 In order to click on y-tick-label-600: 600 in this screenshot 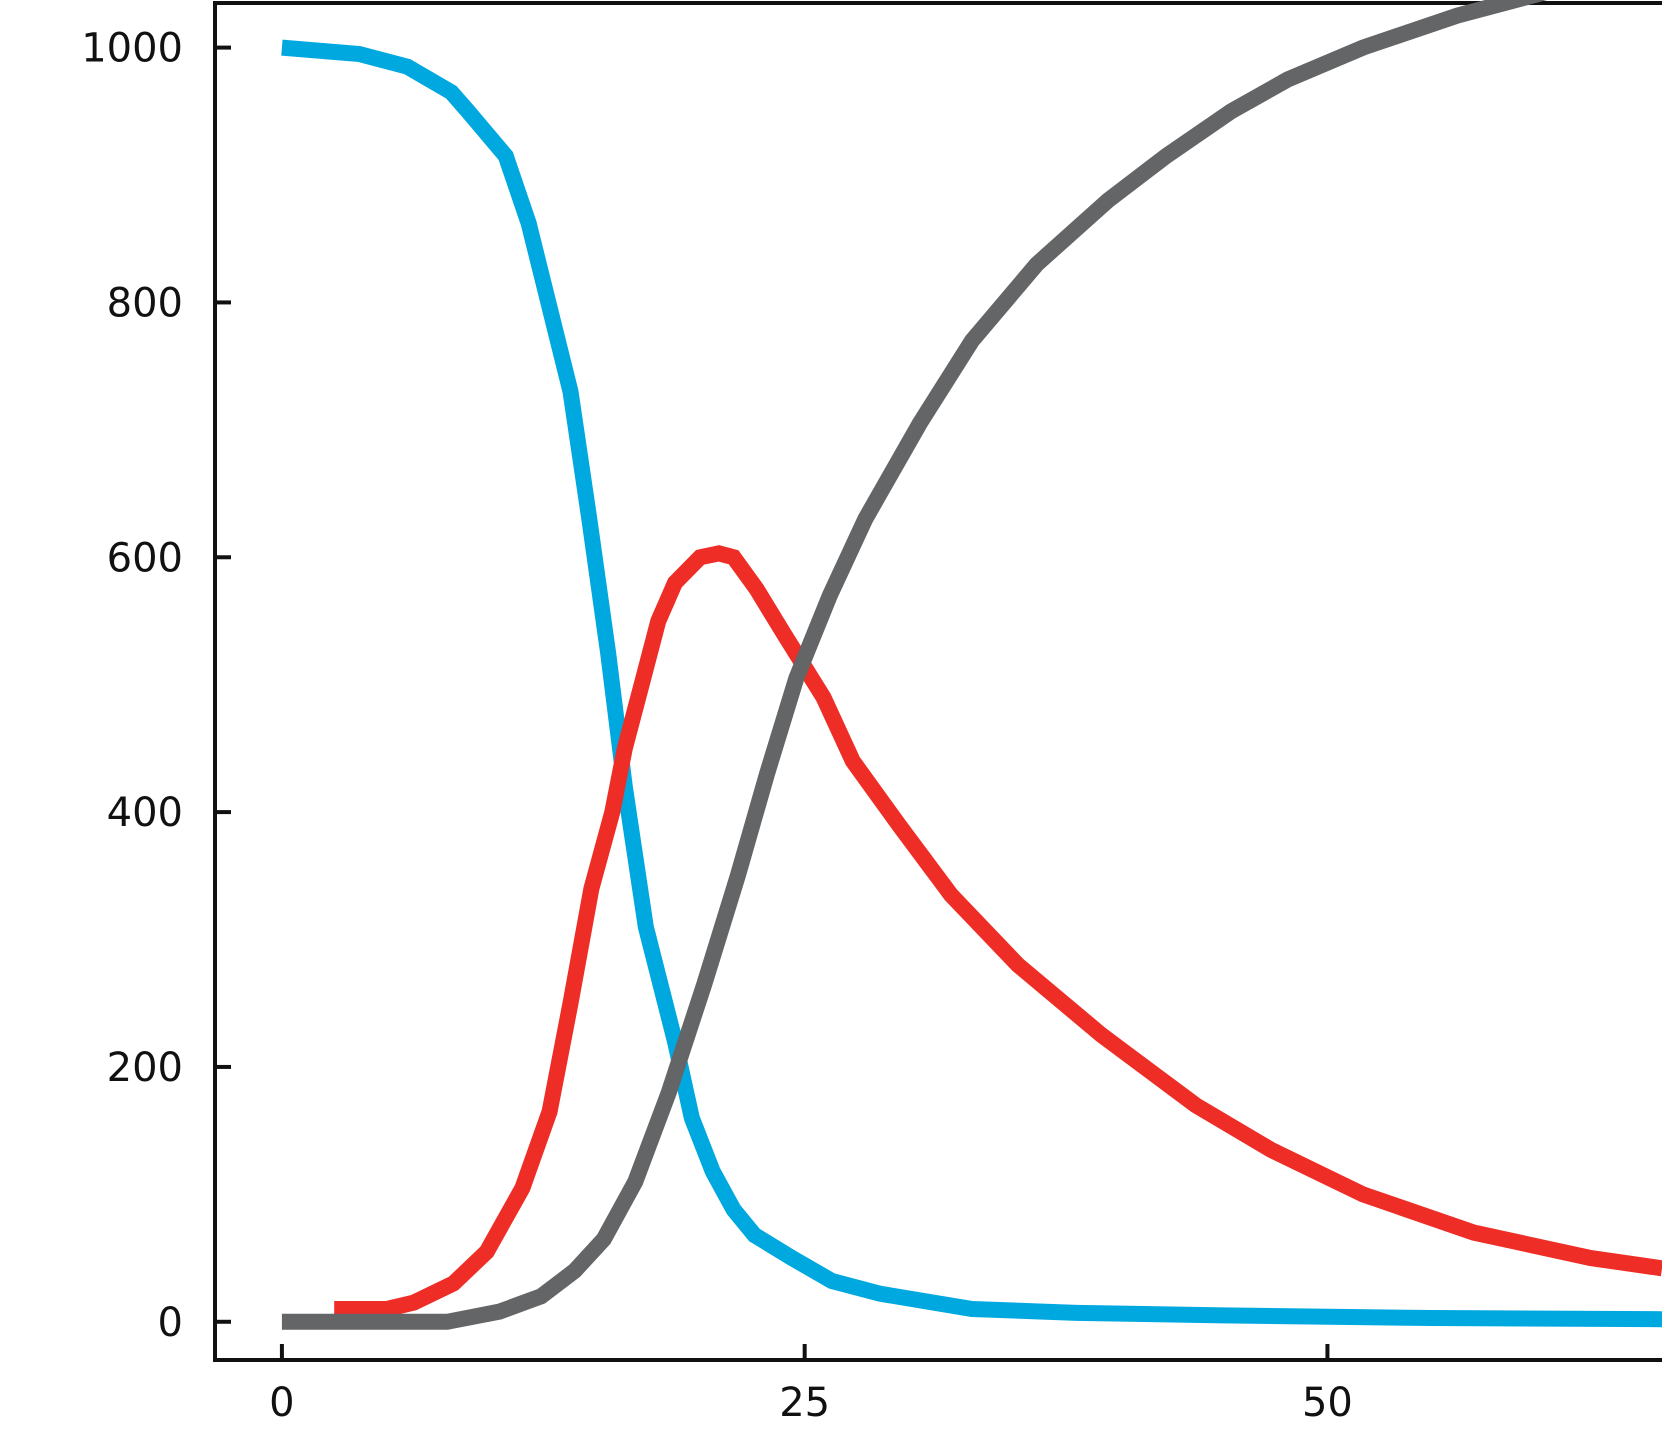, I will do `click(145, 558)`.